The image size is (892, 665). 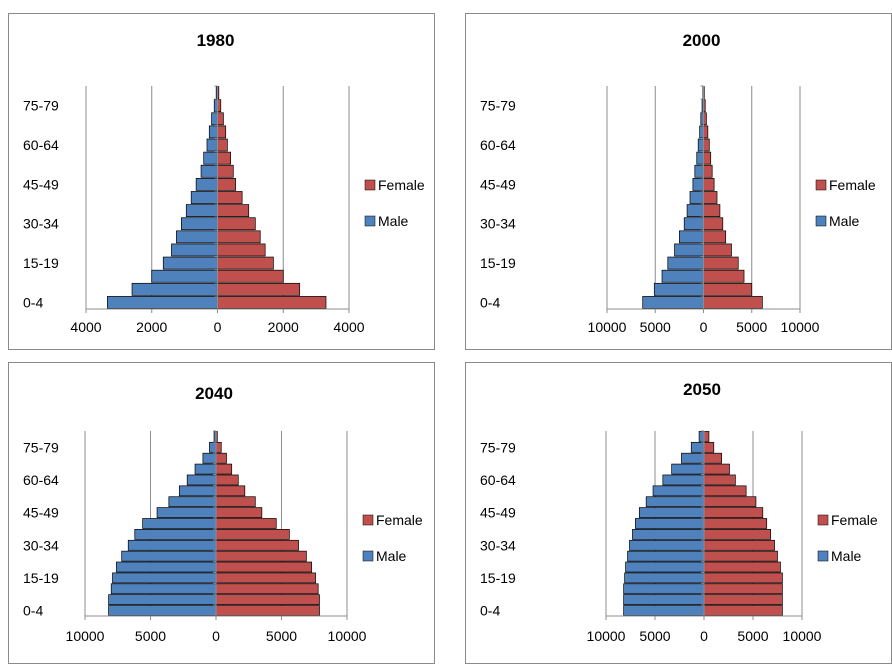 What do you see at coordinates (214, 393) in the screenshot?
I see `chart-title: 2040` at bounding box center [214, 393].